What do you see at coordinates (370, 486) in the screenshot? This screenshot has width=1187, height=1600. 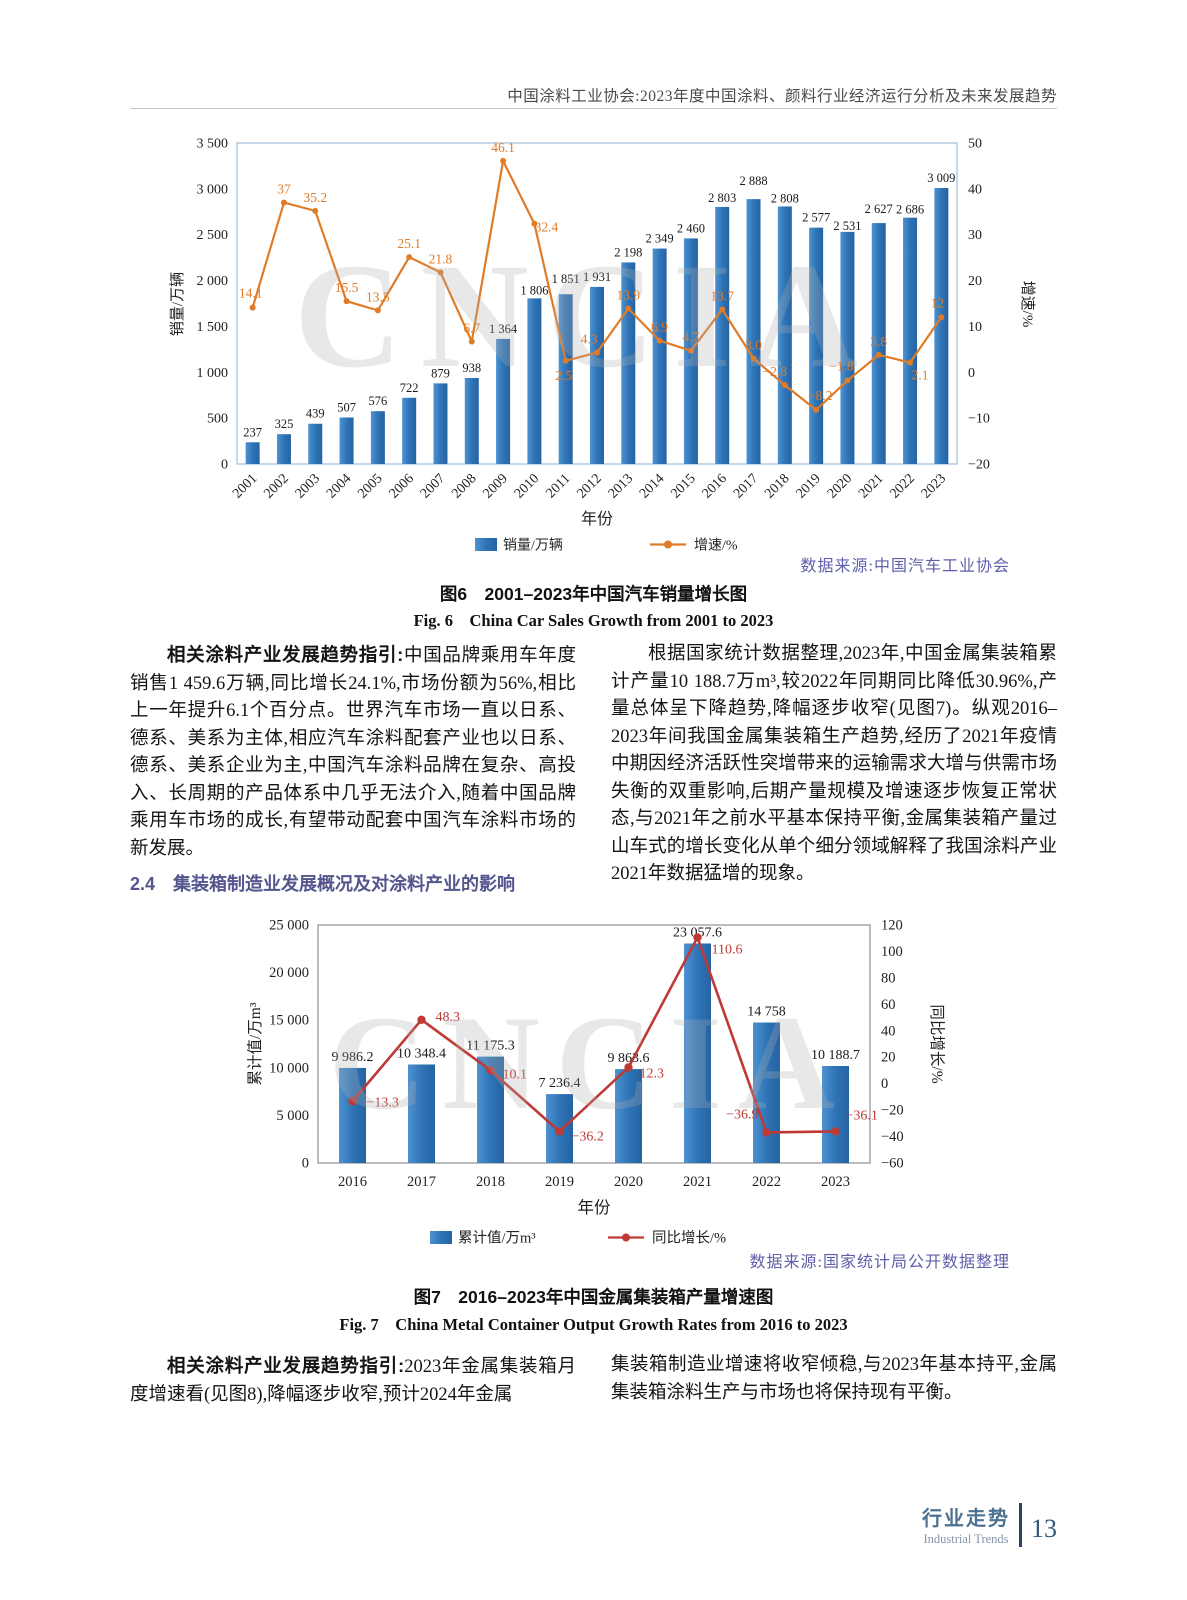 I see `svg-text: 2005` at bounding box center [370, 486].